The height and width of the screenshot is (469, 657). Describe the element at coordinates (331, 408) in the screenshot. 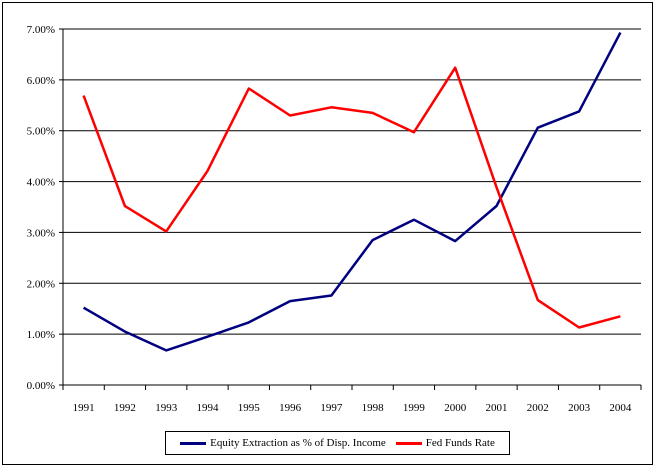

I see `x-tick-label: 1997` at that location.